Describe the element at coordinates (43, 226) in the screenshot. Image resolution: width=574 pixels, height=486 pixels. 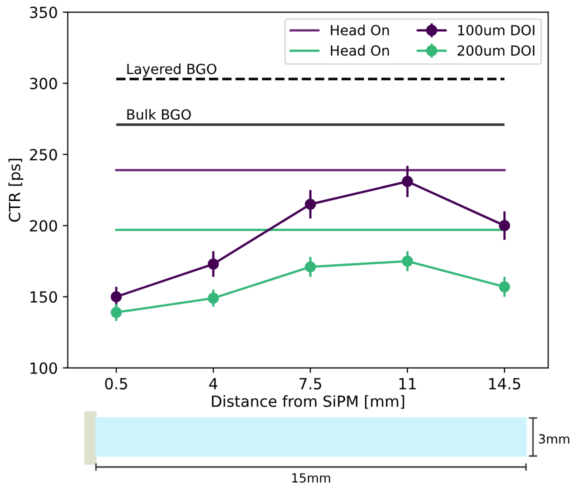
I see `y-tick-label: 200` at that location.